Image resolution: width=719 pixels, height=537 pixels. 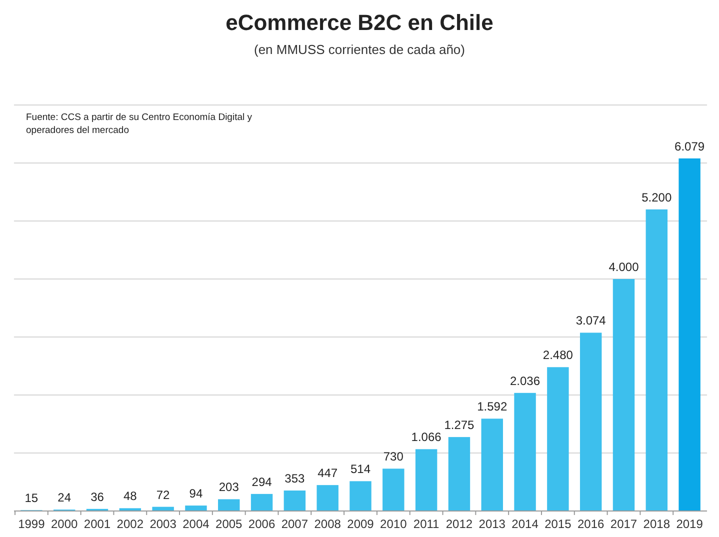 I want to click on data-label: 36, so click(x=97, y=497).